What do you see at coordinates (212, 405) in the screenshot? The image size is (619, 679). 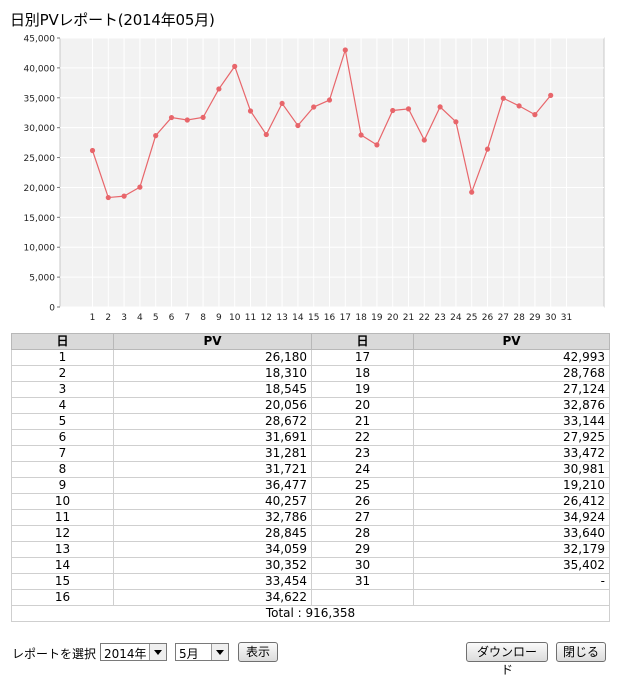 I see `pv-cell: 20,056` at bounding box center [212, 405].